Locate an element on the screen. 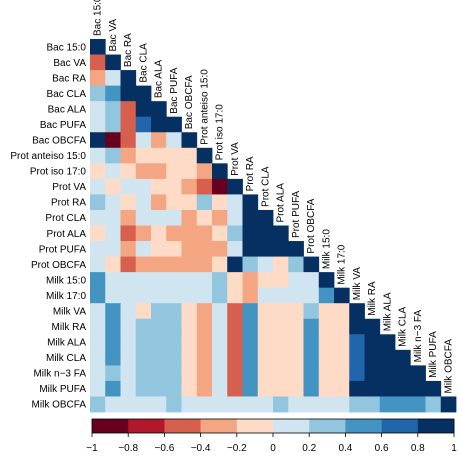 This screenshot has height=457, width=459. row-label: Prot iso 17:0 is located at coordinates (58, 172).